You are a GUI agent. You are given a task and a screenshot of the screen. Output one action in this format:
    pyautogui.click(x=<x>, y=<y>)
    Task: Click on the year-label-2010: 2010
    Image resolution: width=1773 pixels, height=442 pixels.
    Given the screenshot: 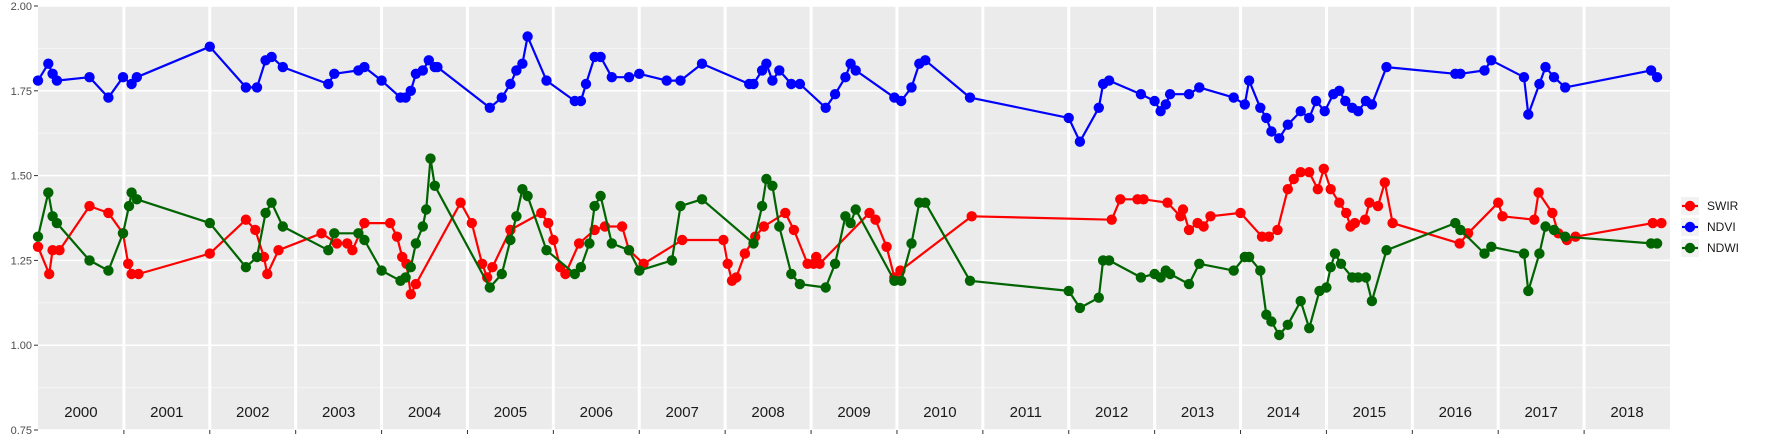 What is the action you would take?
    pyautogui.click(x=939, y=412)
    